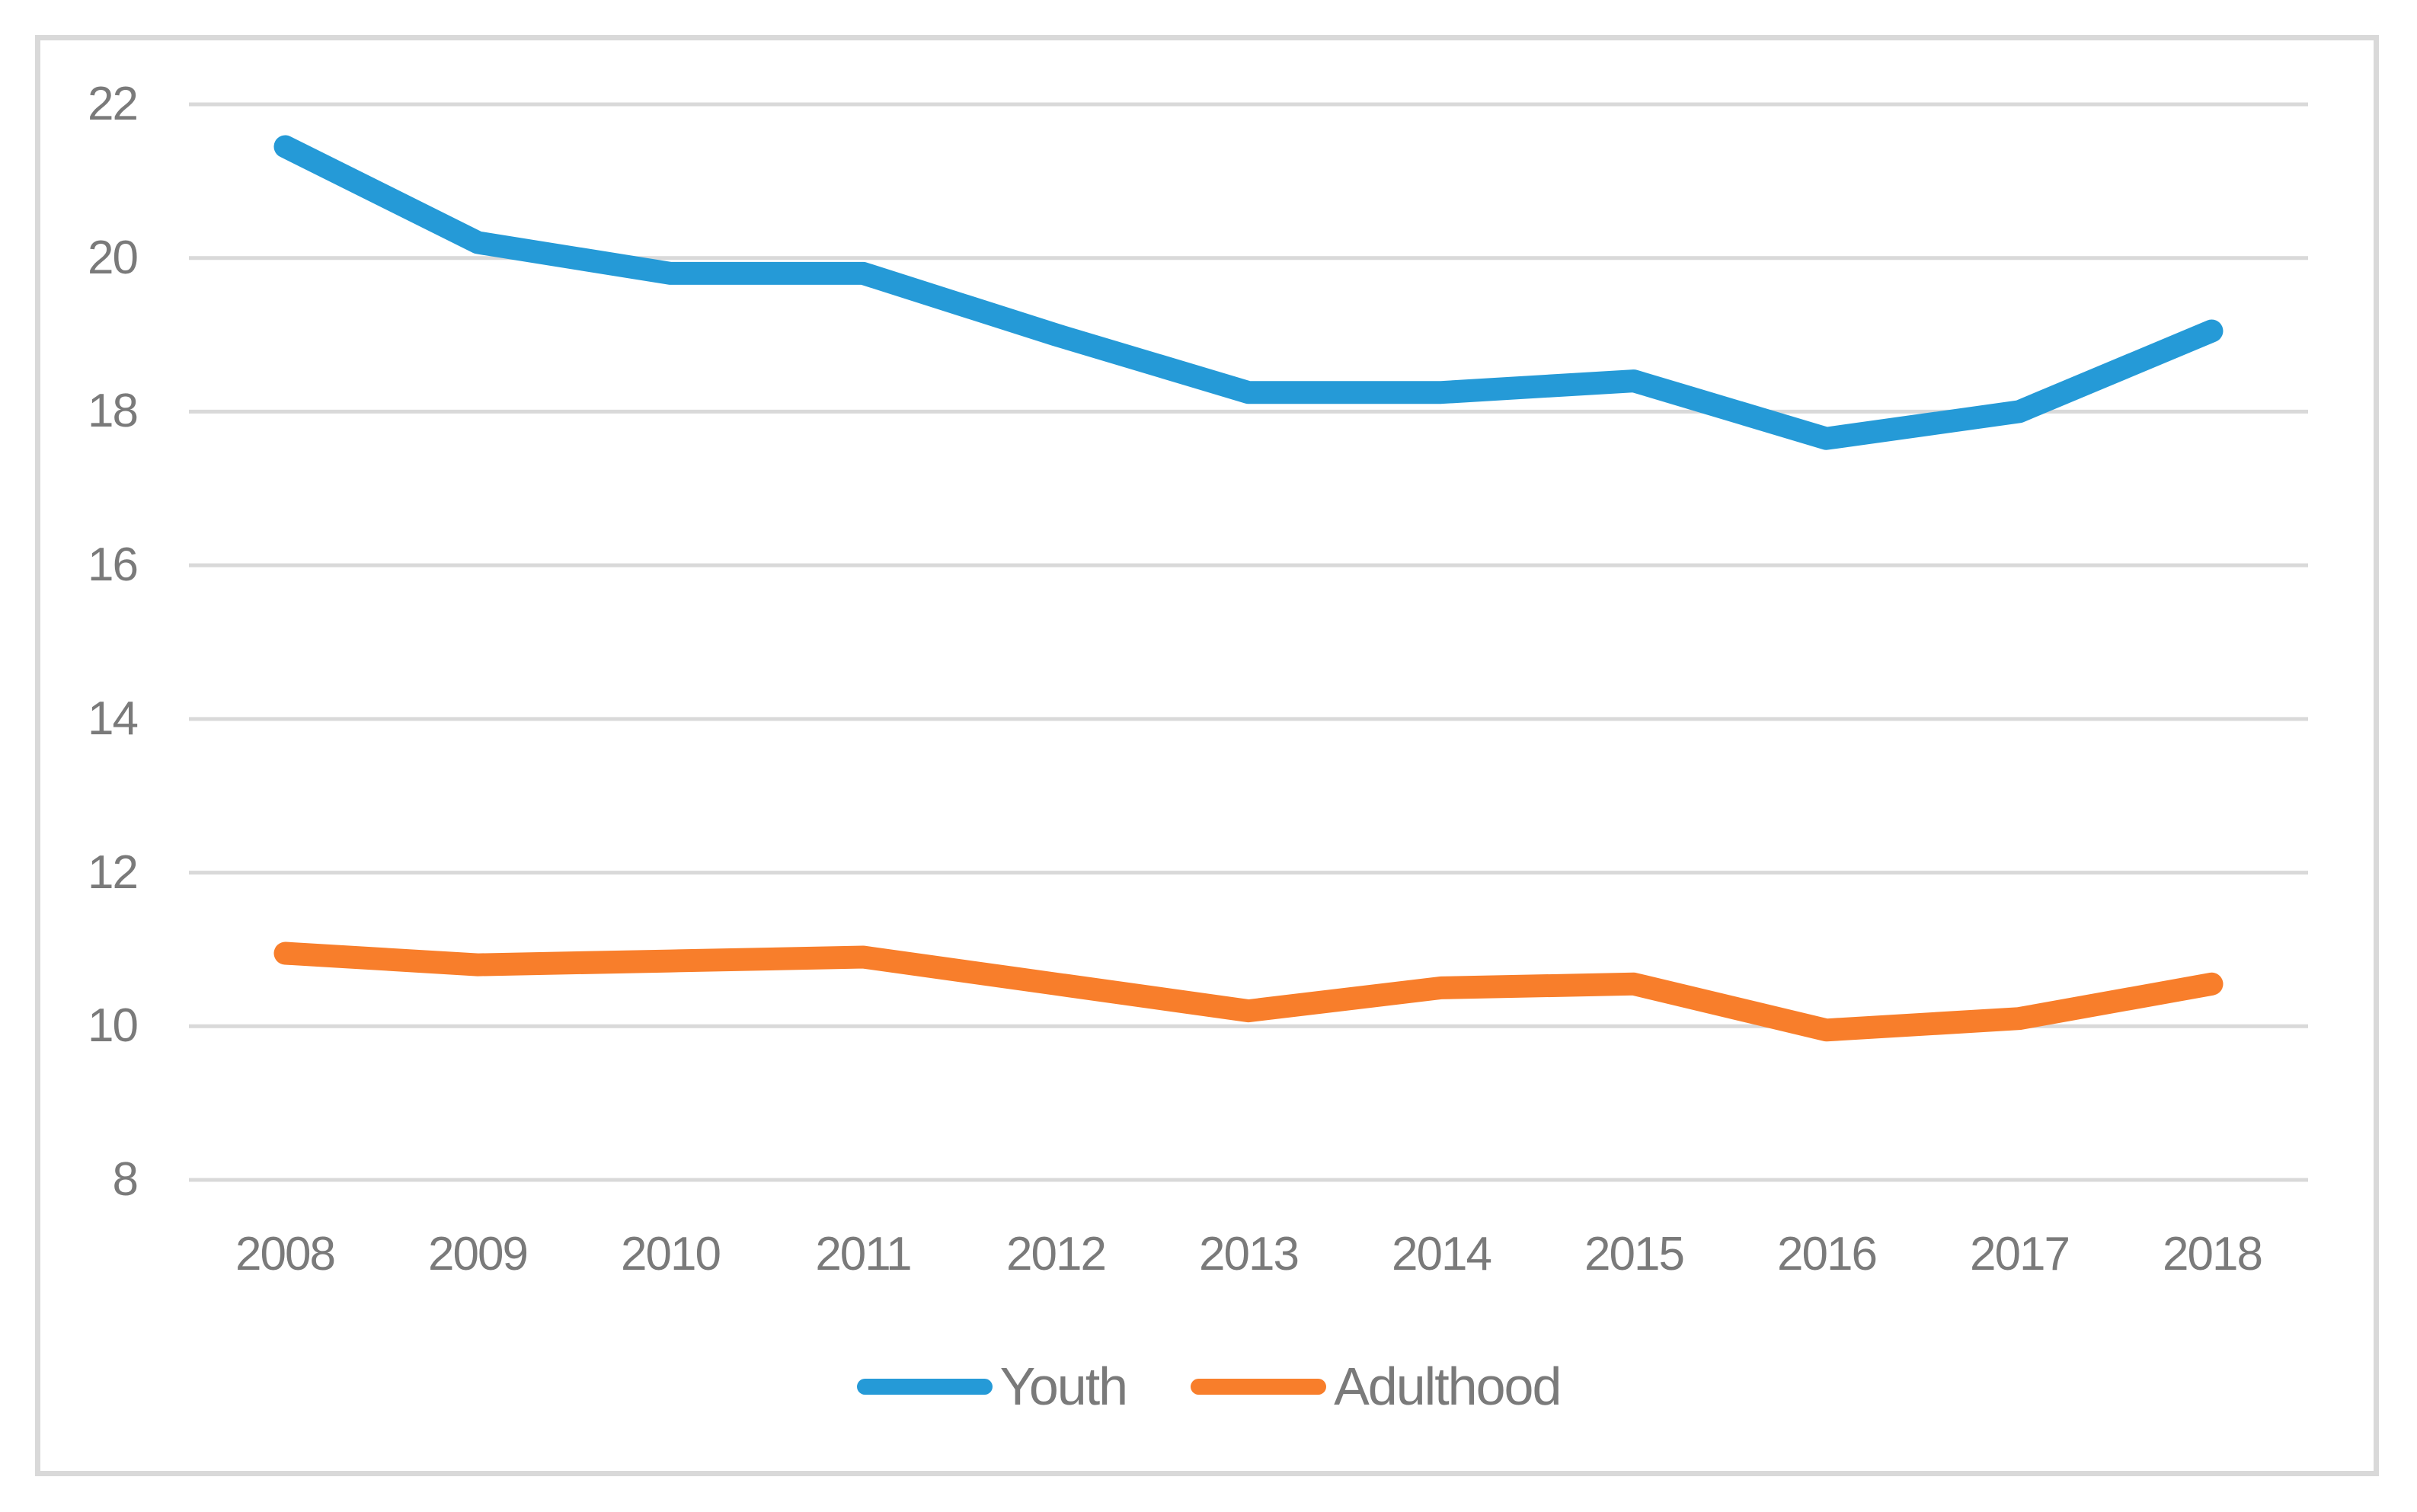 The width and height of the screenshot is (2417, 1512). Describe the element at coordinates (1248, 991) in the screenshot. I see `series-line-adulthood` at that location.